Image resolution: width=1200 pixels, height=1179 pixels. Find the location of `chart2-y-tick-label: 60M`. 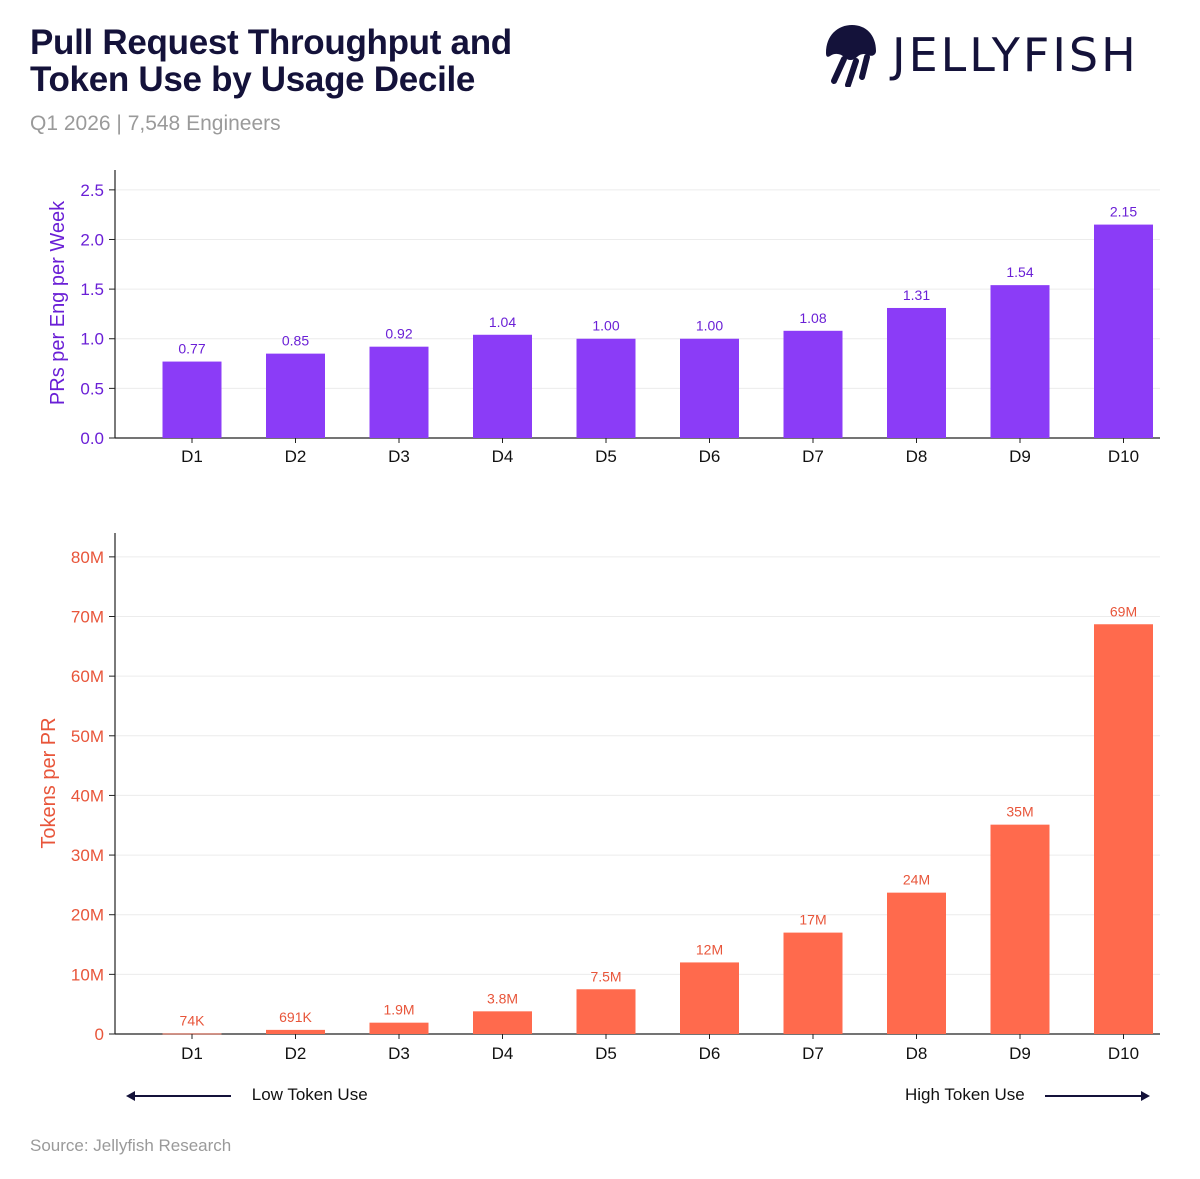

chart2-y-tick-label: 60M is located at coordinates (87, 676).